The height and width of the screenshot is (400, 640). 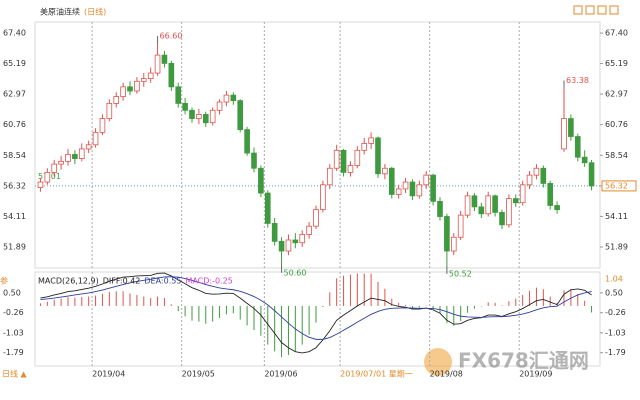 What do you see at coordinates (15, 374) in the screenshot?
I see `period-tab: 日线 ▲` at bounding box center [15, 374].